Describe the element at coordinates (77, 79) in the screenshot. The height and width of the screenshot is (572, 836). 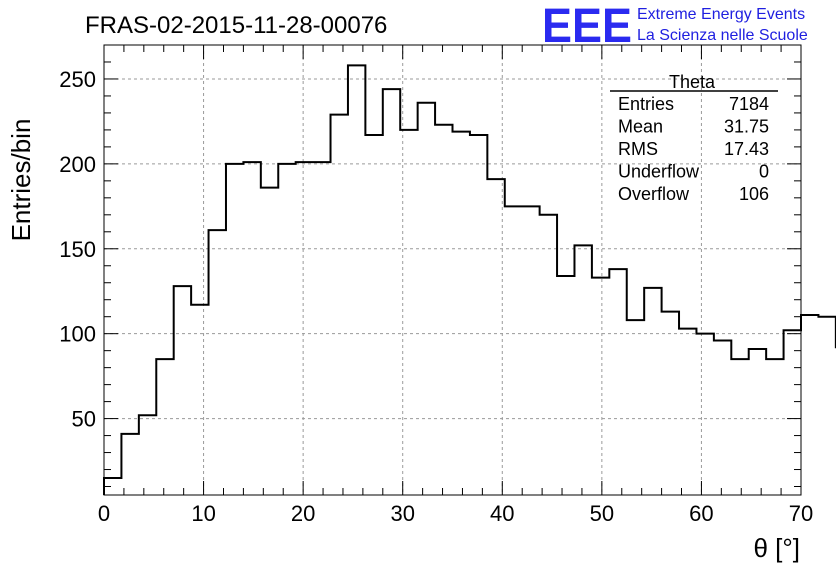
I see `y-tick-label-4: 250` at that location.